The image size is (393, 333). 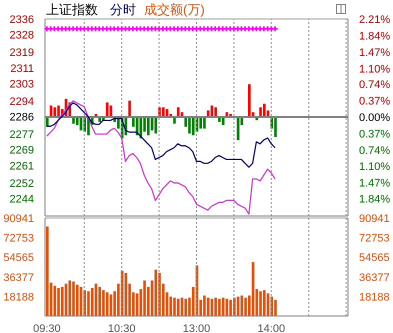 What do you see at coordinates (272, 327) in the screenshot?
I see `x-tick-label: 14:00` at bounding box center [272, 327].